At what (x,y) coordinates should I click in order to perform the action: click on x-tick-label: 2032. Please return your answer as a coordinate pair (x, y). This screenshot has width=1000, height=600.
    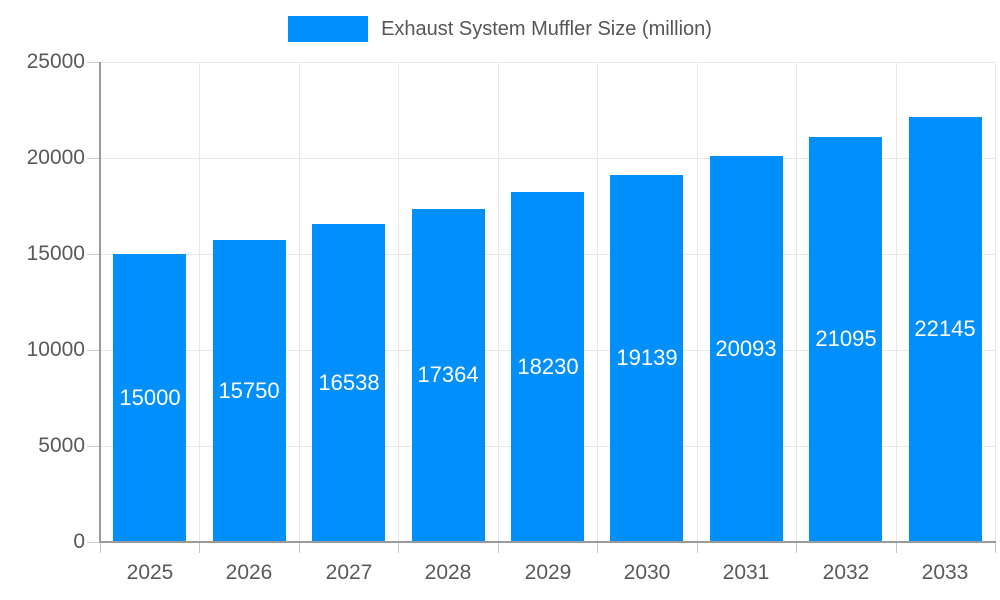
    Looking at the image, I should click on (846, 572).